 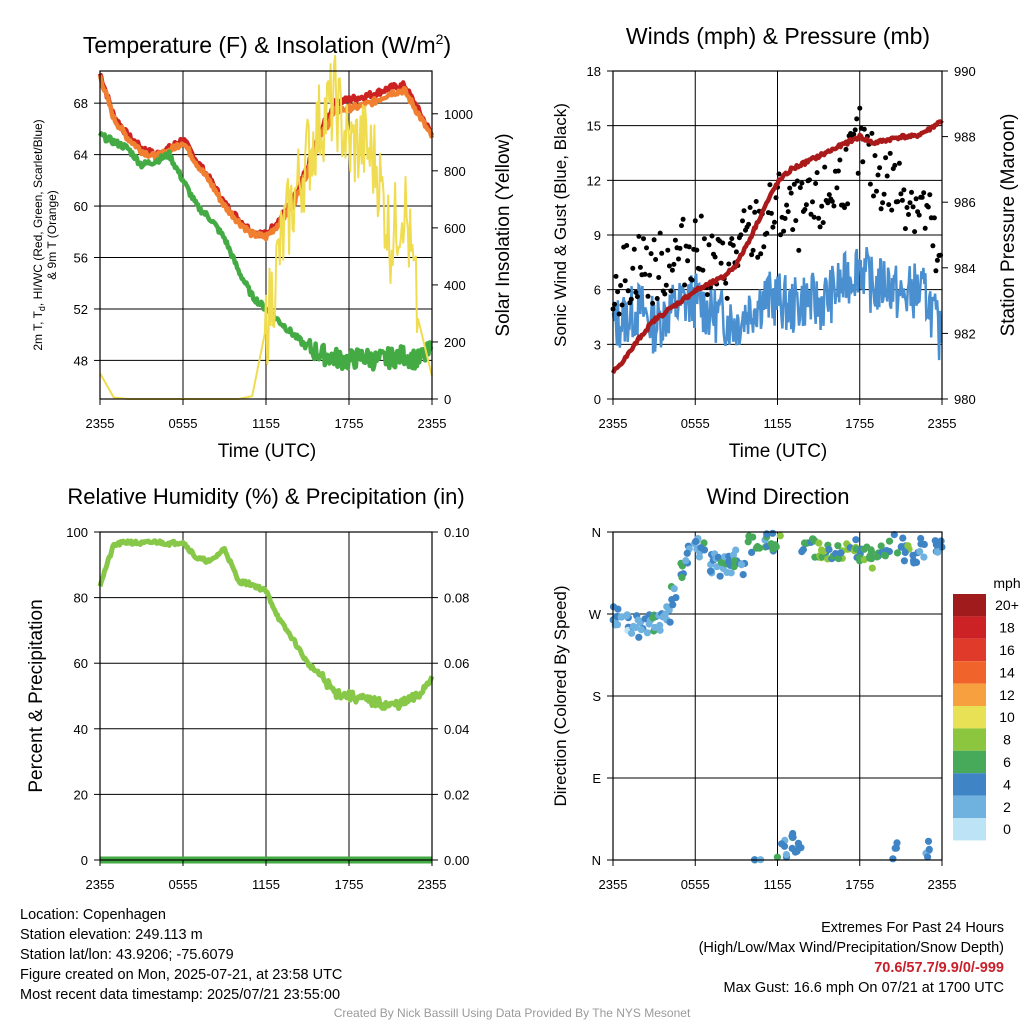 I want to click on y2-tick-label: 600, so click(x=455, y=228).